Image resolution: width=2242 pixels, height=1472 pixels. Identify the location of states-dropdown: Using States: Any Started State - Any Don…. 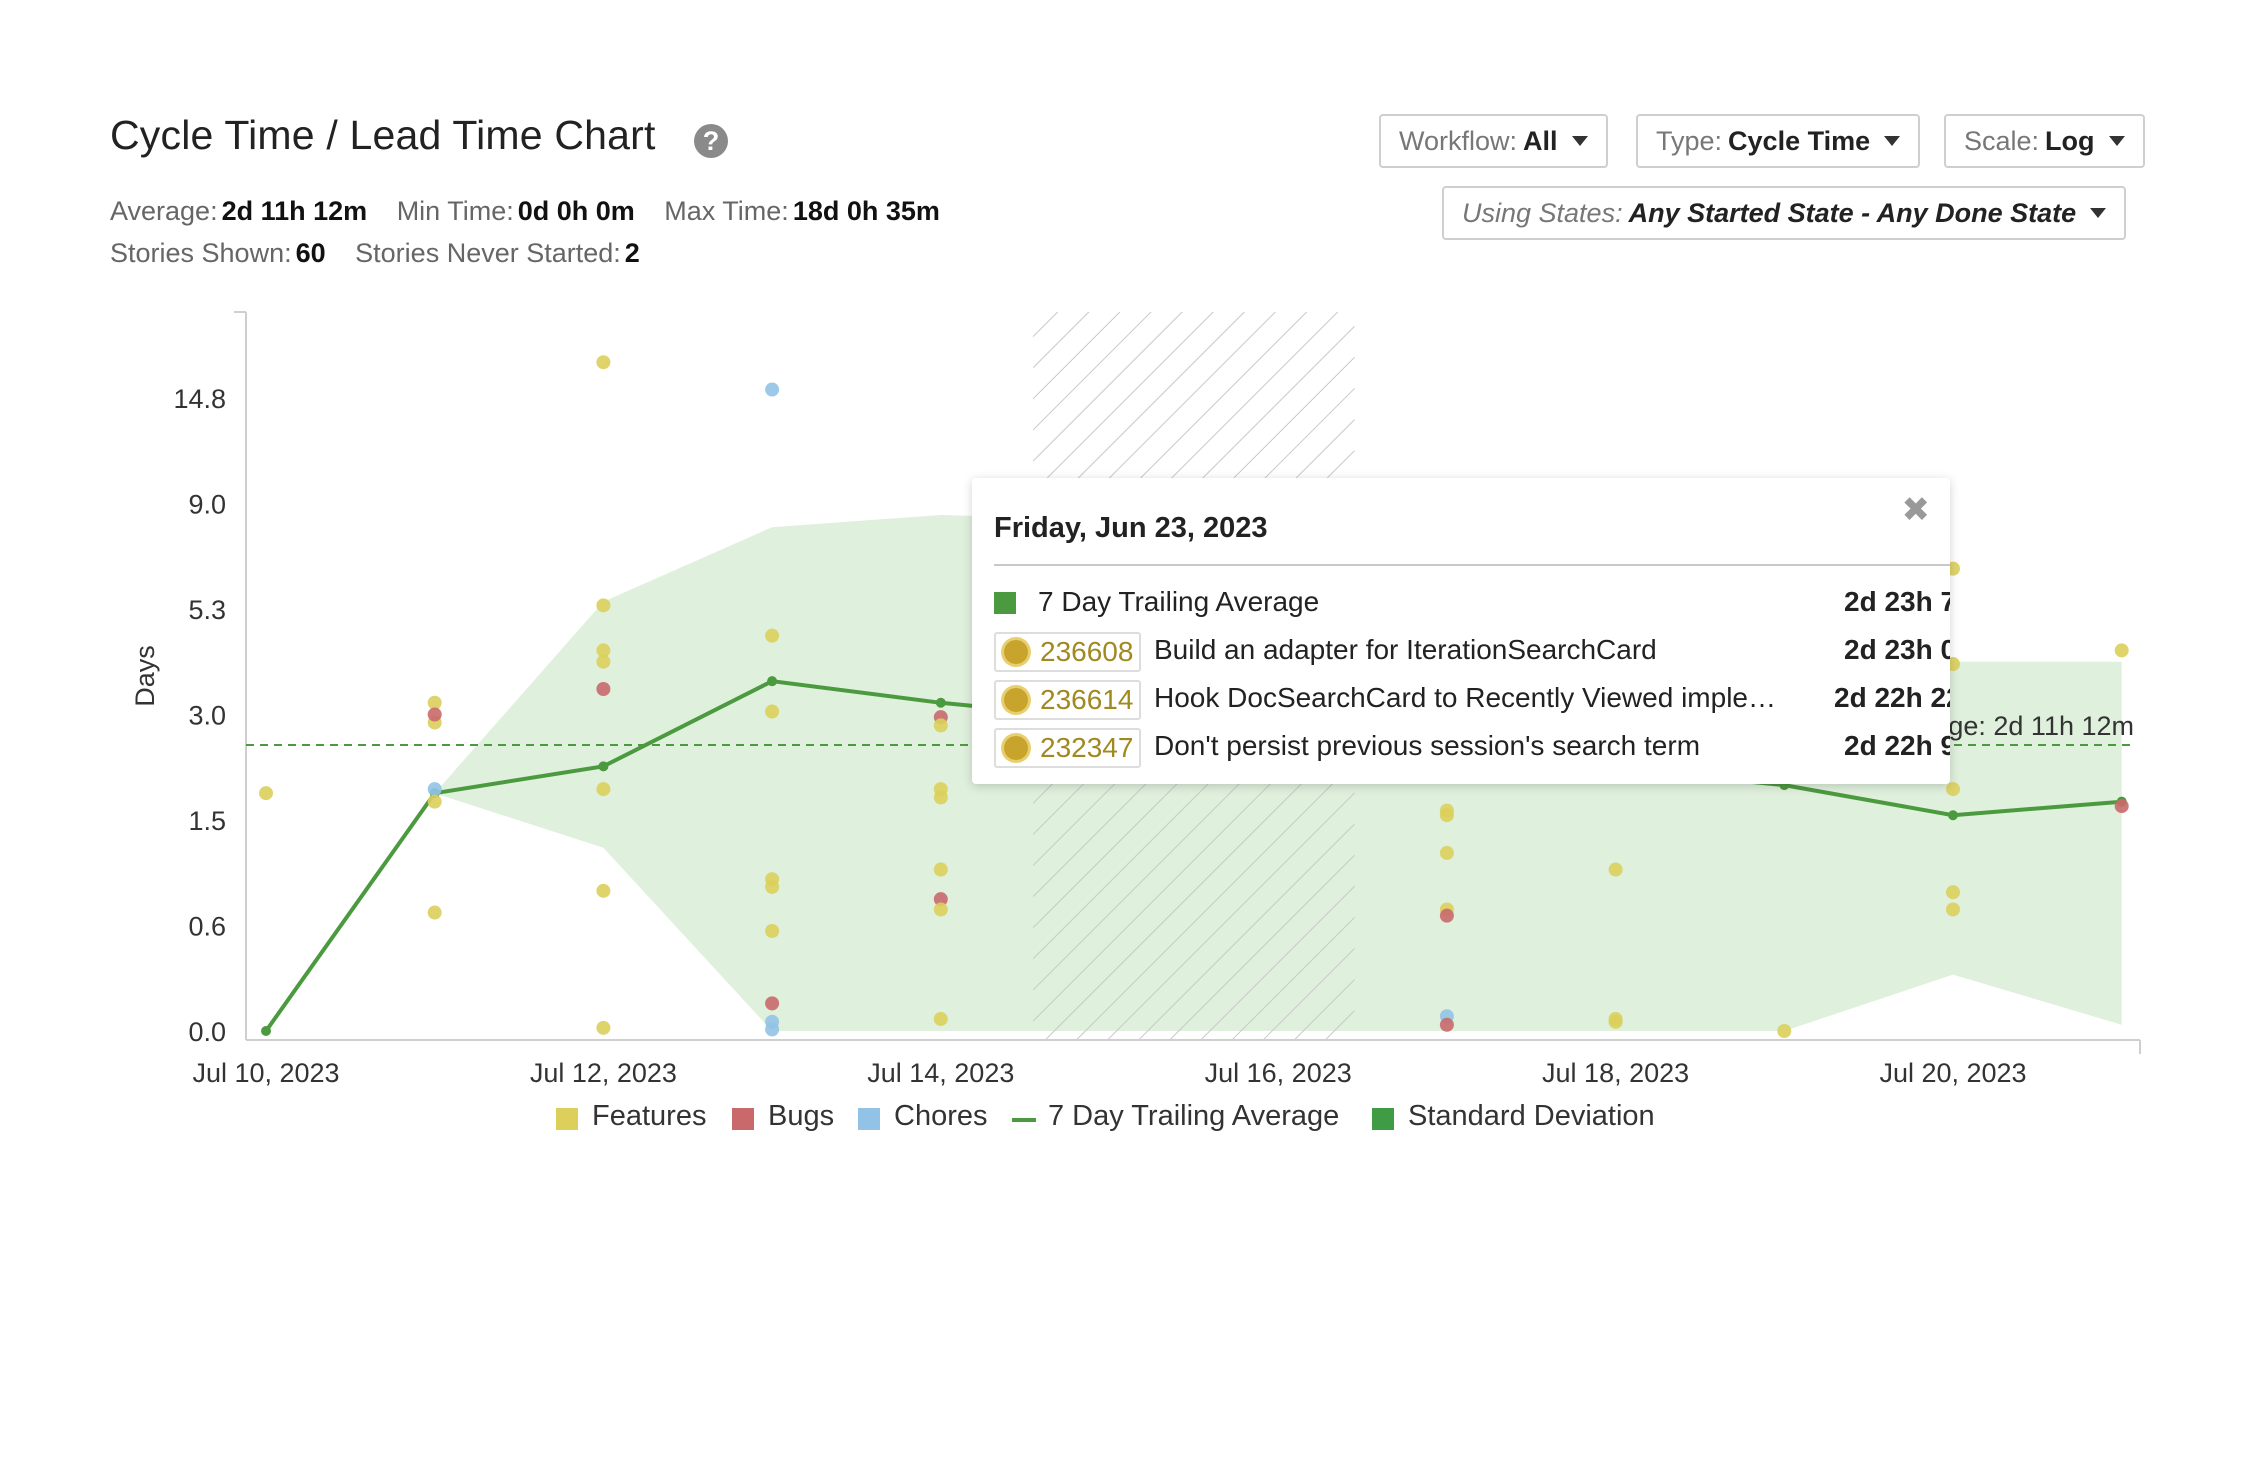
(1784, 213).